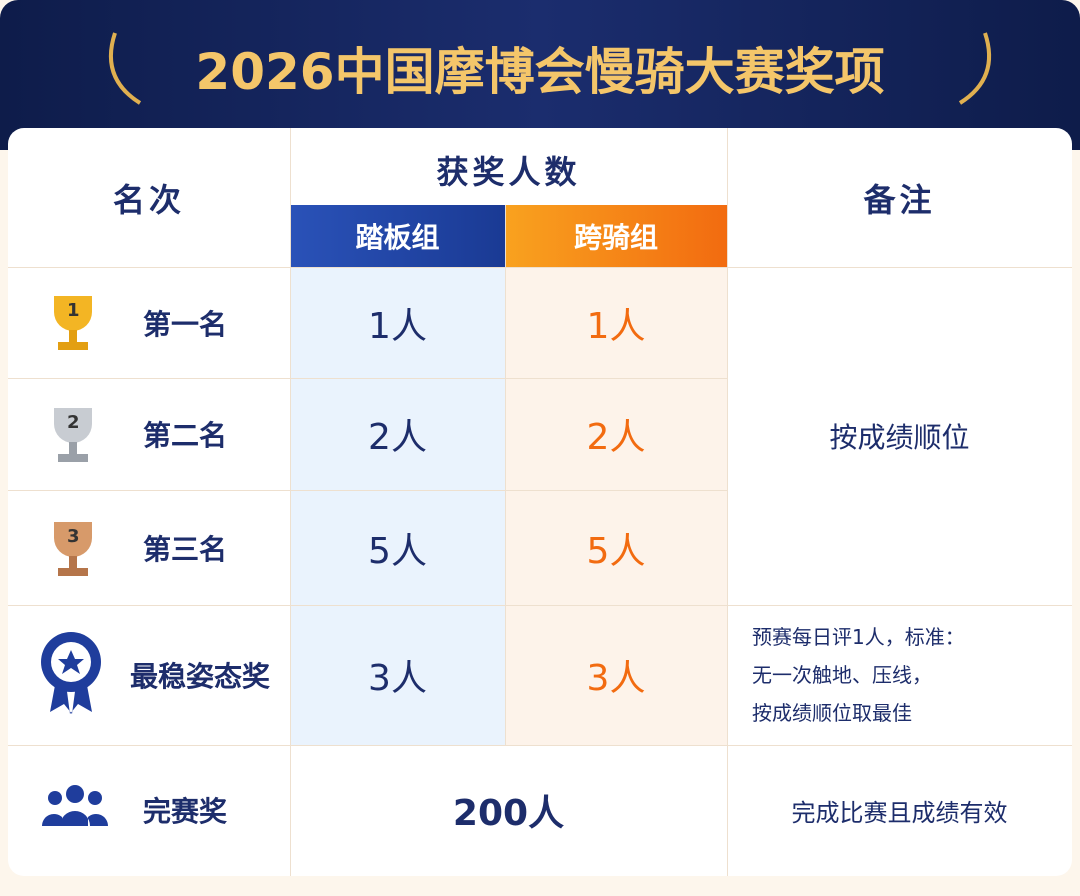 This screenshot has height=896, width=1080. I want to click on scooter-header-bg, so click(397, 236).